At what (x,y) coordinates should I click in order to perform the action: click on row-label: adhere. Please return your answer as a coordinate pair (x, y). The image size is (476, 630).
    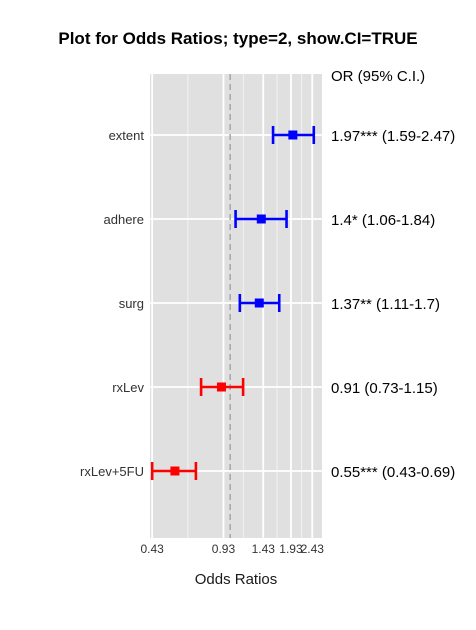
    Looking at the image, I should click on (124, 219).